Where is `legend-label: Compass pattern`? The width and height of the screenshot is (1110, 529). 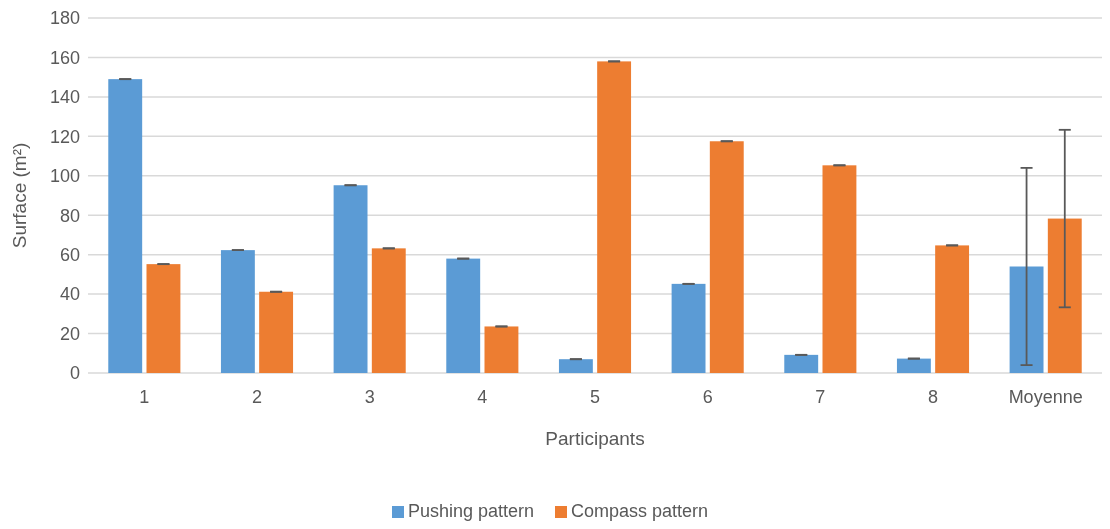
legend-label: Compass pattern is located at coordinates (640, 511).